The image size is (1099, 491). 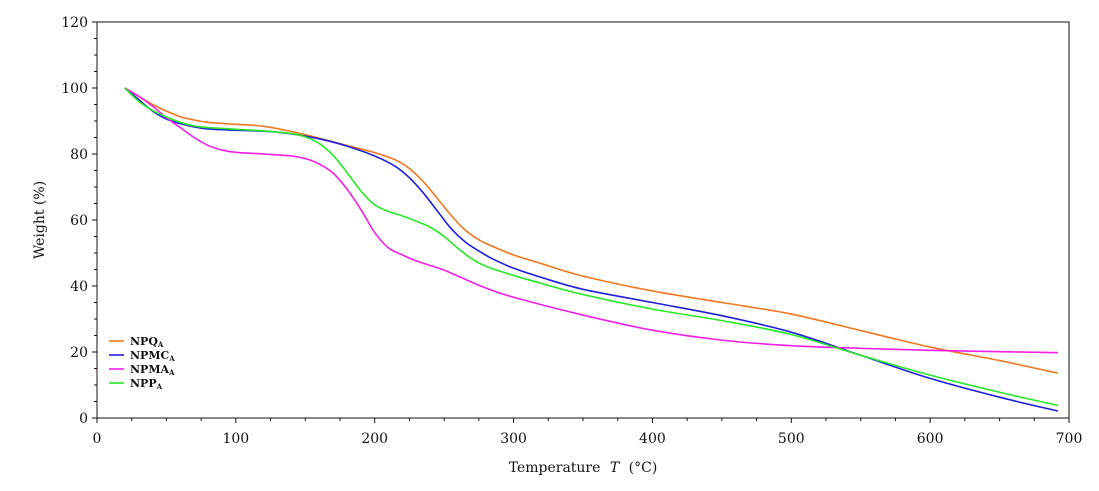 I want to click on x-axis-title-unit: (°C), so click(x=643, y=468).